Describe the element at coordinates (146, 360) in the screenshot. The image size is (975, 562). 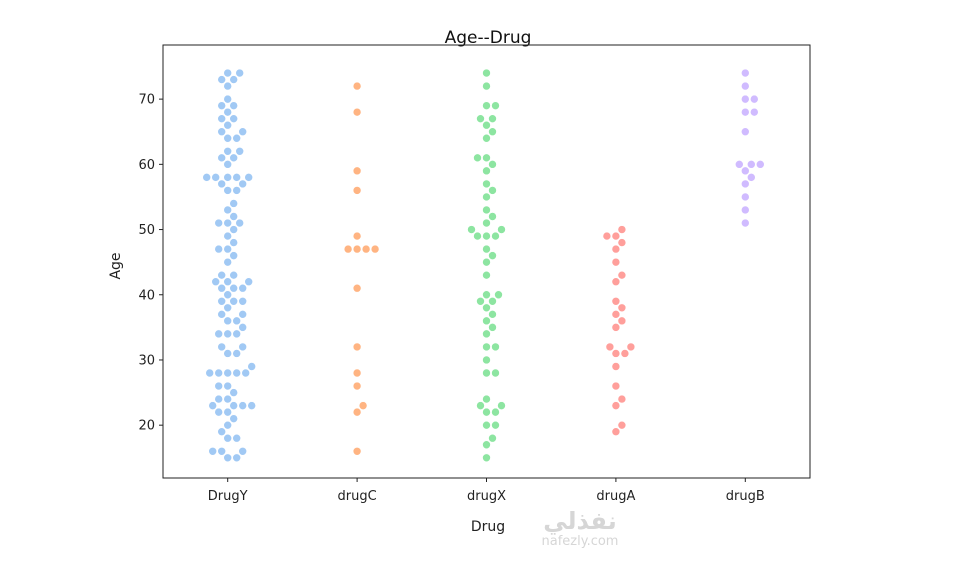
I see `y-tick-label: 30` at that location.